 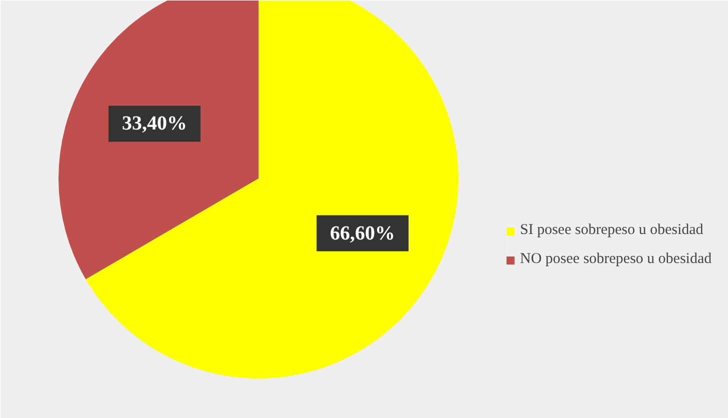 What do you see at coordinates (154, 123) in the screenshot?
I see `data-label: 33,40%` at bounding box center [154, 123].